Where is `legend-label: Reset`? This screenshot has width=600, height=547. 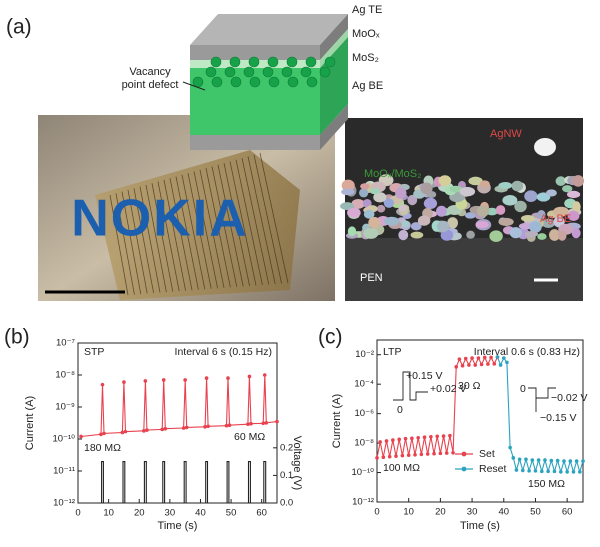
legend-label: Reset is located at coordinates (493, 469).